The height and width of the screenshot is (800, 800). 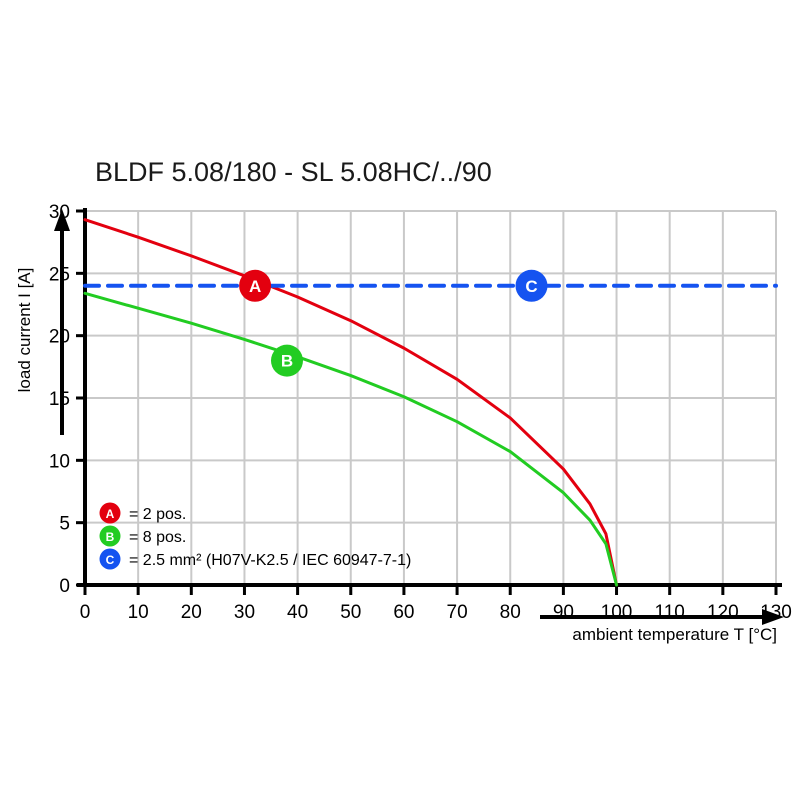 I want to click on legend-swatch-label-c: C, so click(x=110, y=560).